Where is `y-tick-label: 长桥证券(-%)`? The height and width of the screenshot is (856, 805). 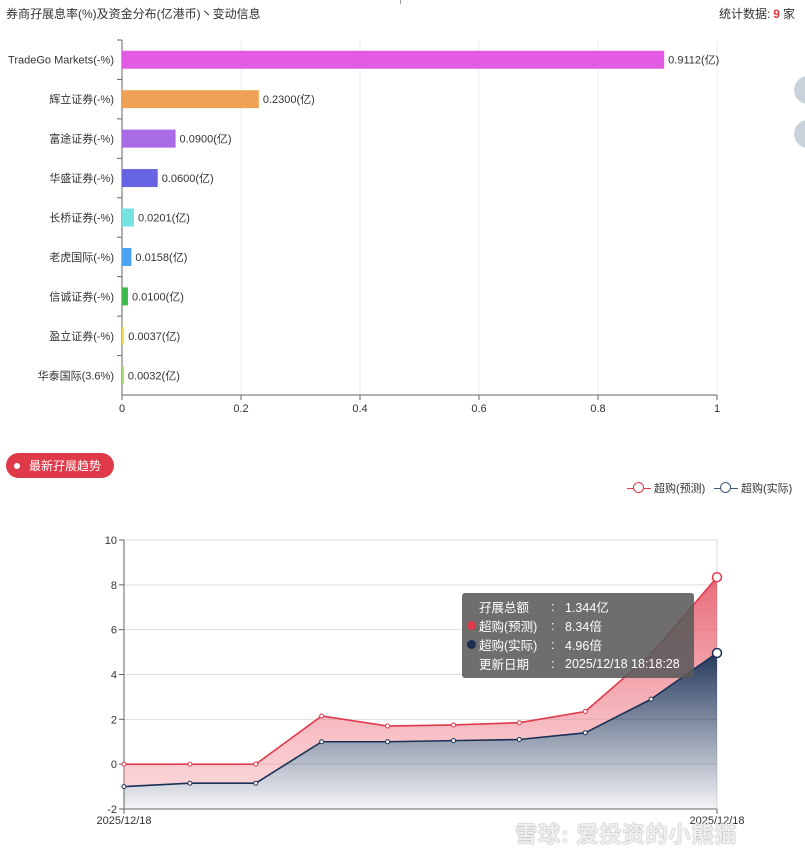
y-tick-label: 长桥证券(-%) is located at coordinates (81, 218).